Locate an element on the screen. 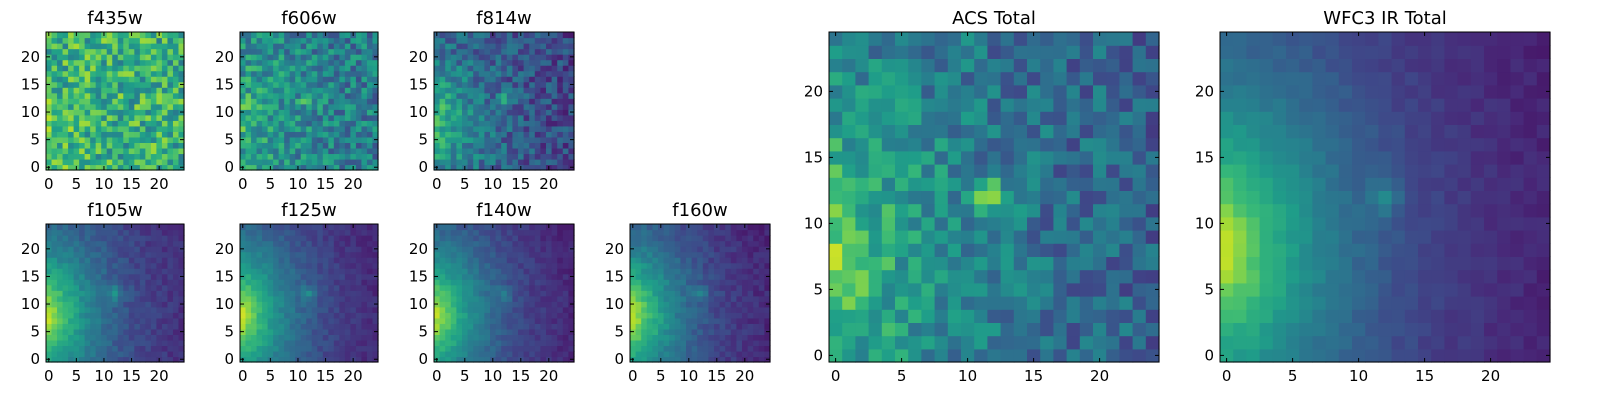 The image size is (1600, 400). y-tick-label: 0 is located at coordinates (619, 359).